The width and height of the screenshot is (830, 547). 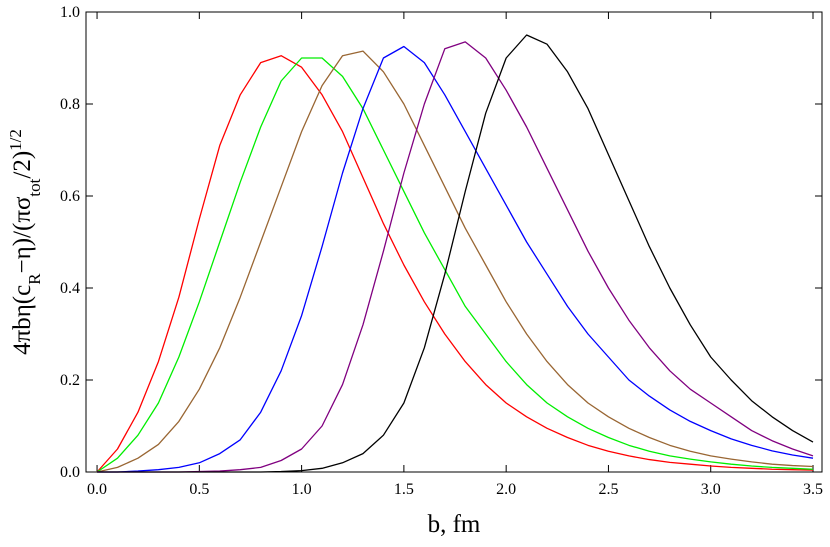 What do you see at coordinates (34, 279) in the screenshot?
I see `subscript: R` at bounding box center [34, 279].